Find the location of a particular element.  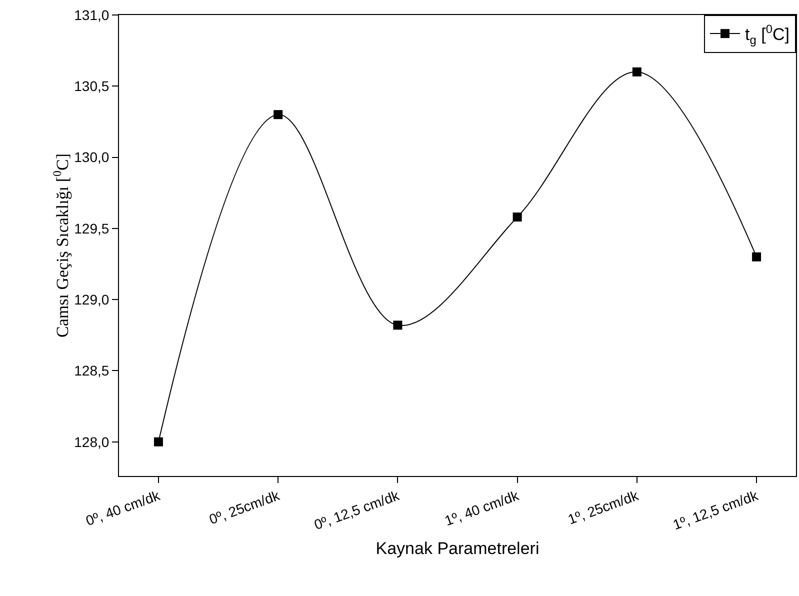

y-tick-label: 130,0 is located at coordinates (92, 157).